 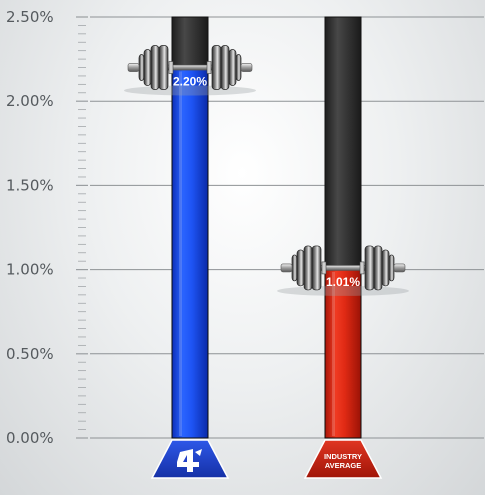 I want to click on y-axis: 2.50% 2.00% 1.50% 1.00% 0.50% 0.00%, so click(x=47, y=227).